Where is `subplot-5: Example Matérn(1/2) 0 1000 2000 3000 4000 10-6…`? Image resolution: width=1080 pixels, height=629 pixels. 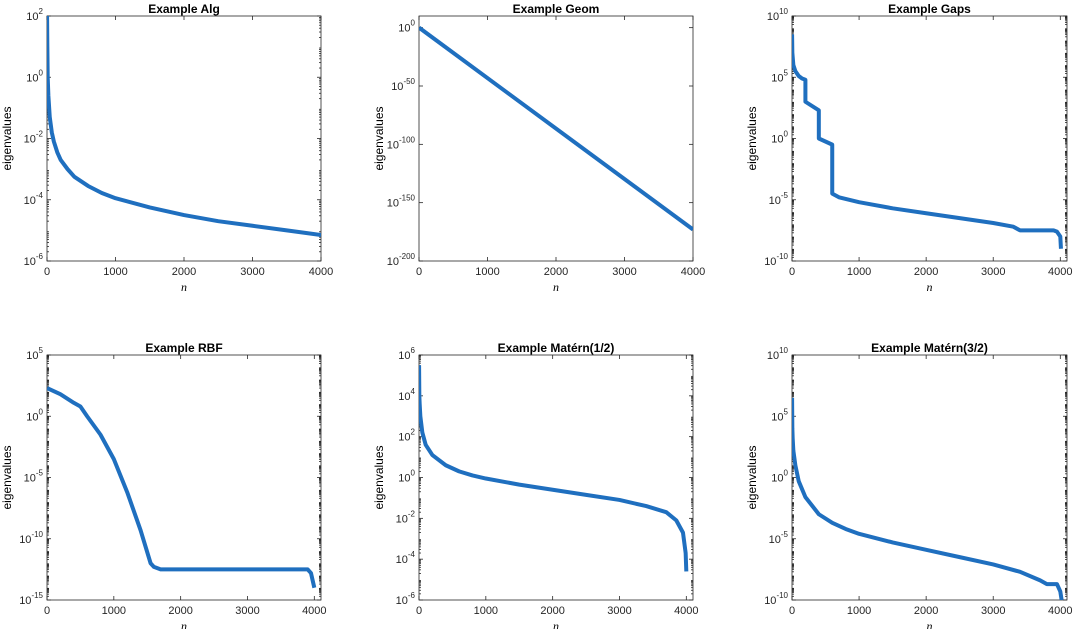
subplot-5: Example Matérn(1/2) 0 1000 2000 3000 4000 10-6… is located at coordinates (535, 485).